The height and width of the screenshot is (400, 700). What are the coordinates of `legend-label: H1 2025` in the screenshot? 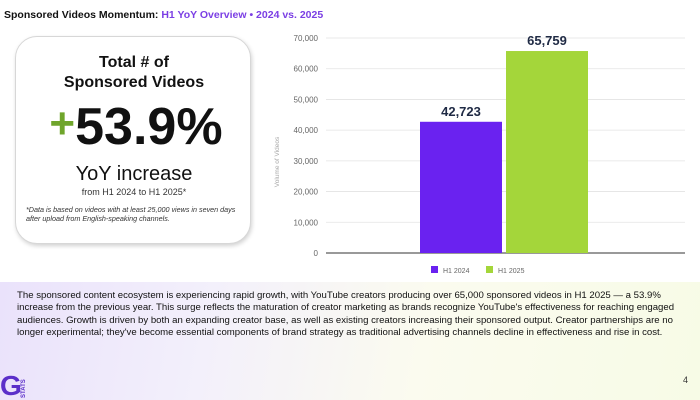 It's located at (511, 271).